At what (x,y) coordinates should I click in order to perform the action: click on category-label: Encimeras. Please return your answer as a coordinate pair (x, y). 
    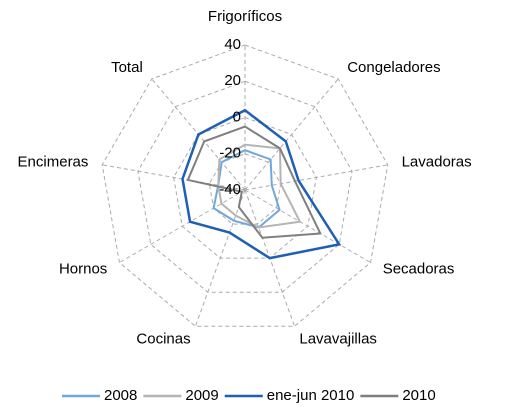
    Looking at the image, I should click on (53, 161).